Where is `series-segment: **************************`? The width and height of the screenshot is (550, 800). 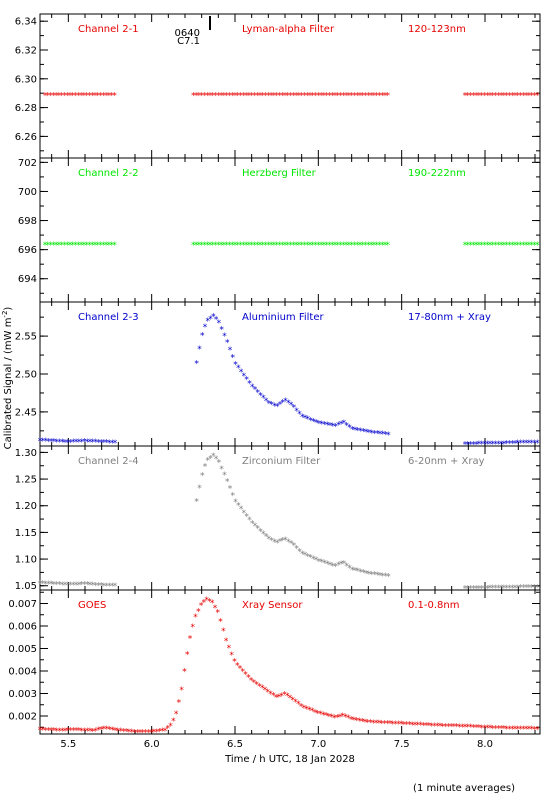 series-segment: ************************** is located at coordinates (80, 97).